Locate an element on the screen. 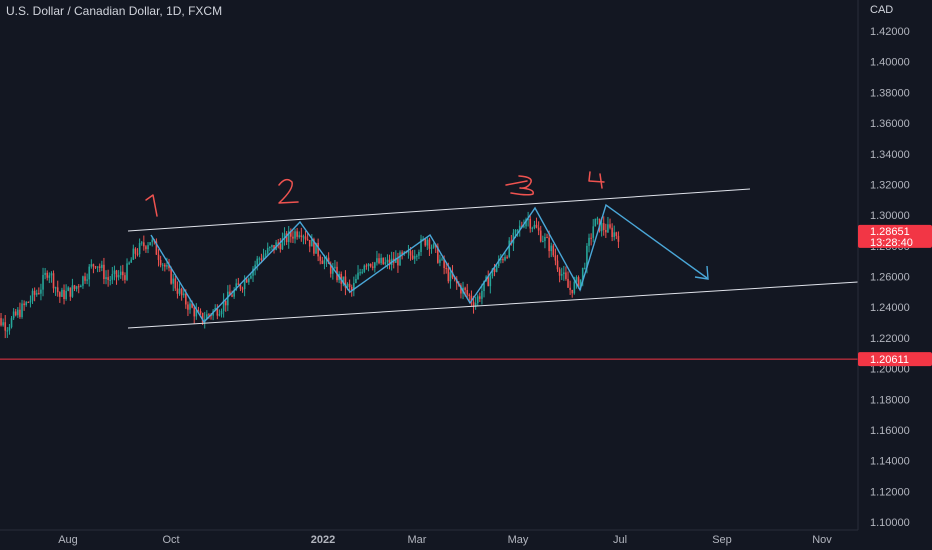  time-tick-label: May is located at coordinates (518, 540).